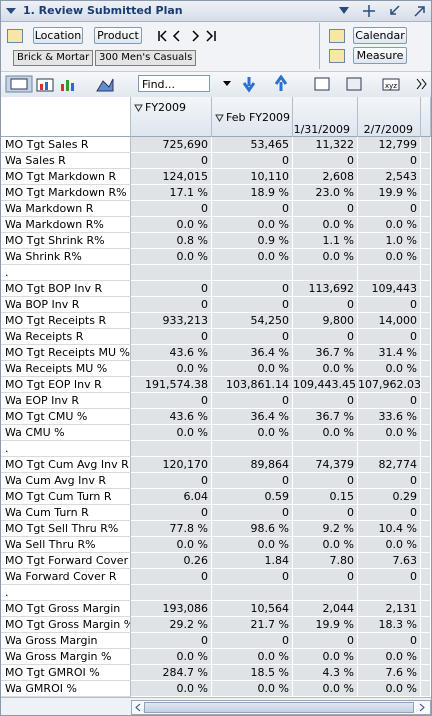  What do you see at coordinates (171, 417) in the screenshot?
I see `value-cell: 43.6 %` at bounding box center [171, 417].